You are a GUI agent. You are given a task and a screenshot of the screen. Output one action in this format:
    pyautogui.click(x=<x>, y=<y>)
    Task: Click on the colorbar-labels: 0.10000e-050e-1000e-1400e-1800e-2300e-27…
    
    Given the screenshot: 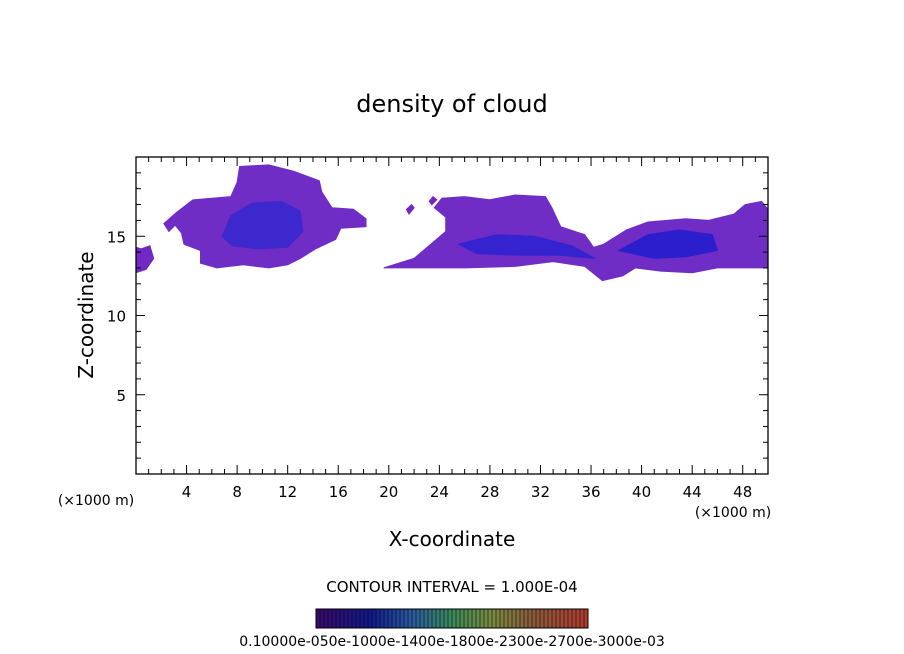 What is the action you would take?
    pyautogui.click(x=452, y=642)
    